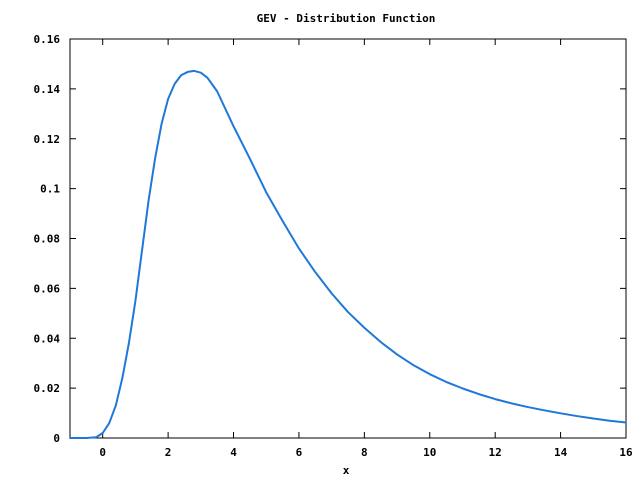  What do you see at coordinates (56, 438) in the screenshot?
I see `y-tick-label: 0` at bounding box center [56, 438].